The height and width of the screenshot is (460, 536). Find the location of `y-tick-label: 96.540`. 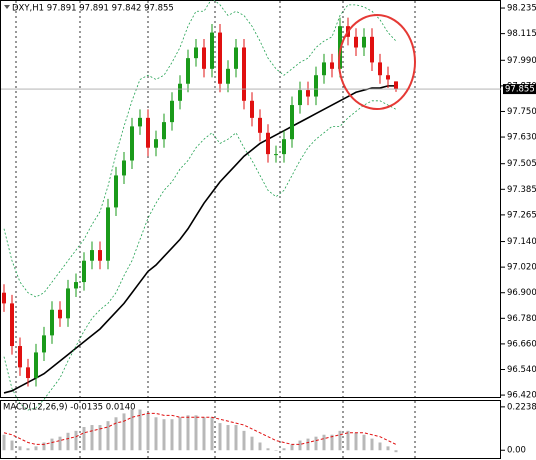

y-tick-label: 96.540 is located at coordinates (521, 370).